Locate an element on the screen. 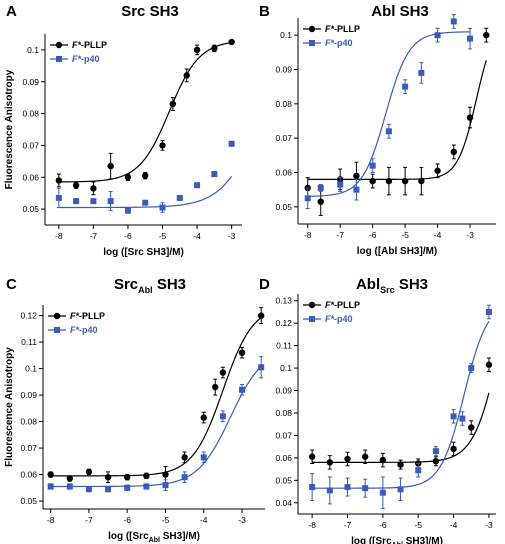 The width and height of the screenshot is (505, 544). legend-marker-circle is located at coordinates (312, 305).